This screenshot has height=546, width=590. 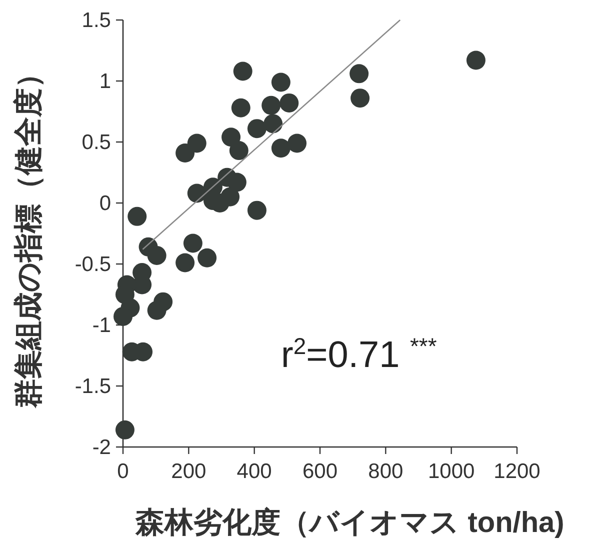 What do you see at coordinates (451, 471) in the screenshot?
I see `x-tick-label: 1000` at bounding box center [451, 471].